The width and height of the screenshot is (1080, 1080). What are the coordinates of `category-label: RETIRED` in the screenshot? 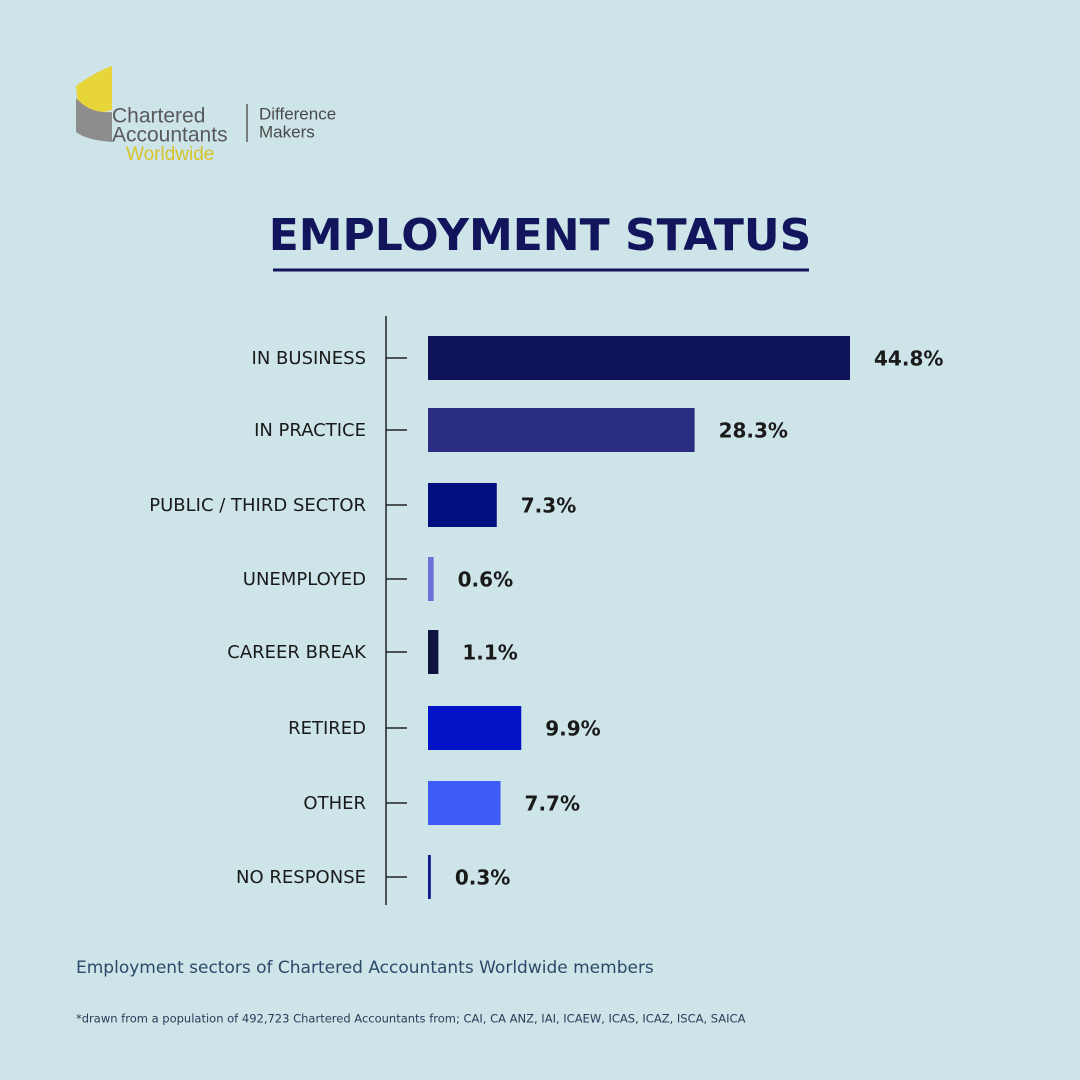 It's located at (327, 728).